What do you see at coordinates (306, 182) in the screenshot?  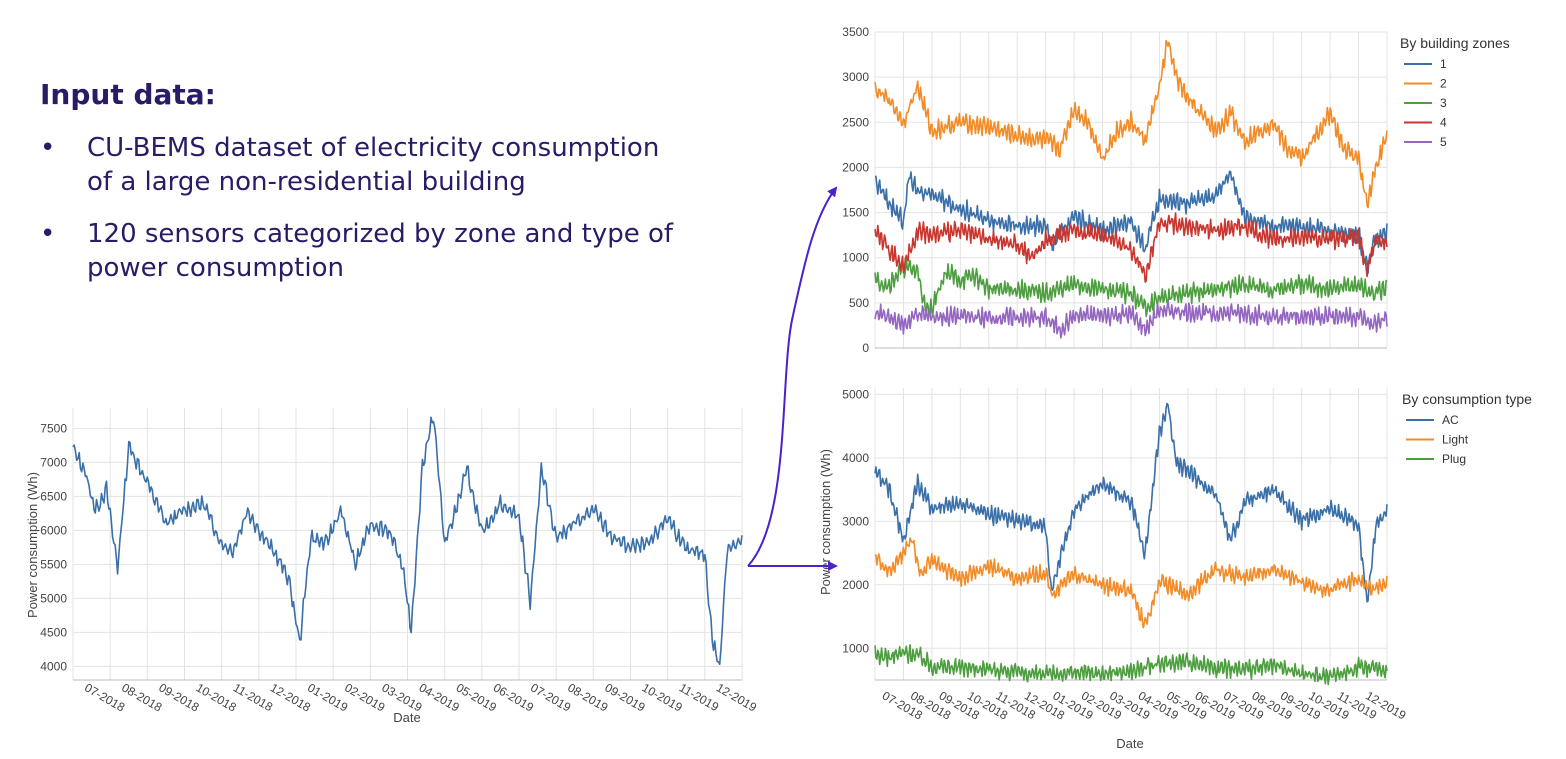 I see `bullet-line: of a large non-residential building` at bounding box center [306, 182].